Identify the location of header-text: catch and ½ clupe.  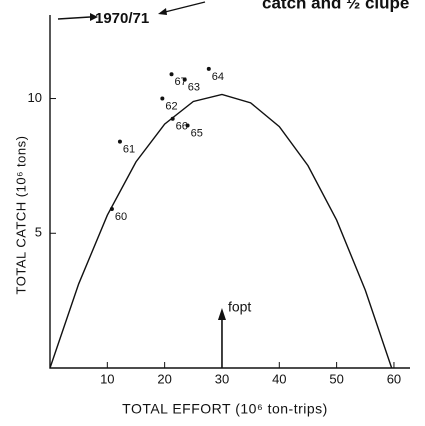
(335, 6).